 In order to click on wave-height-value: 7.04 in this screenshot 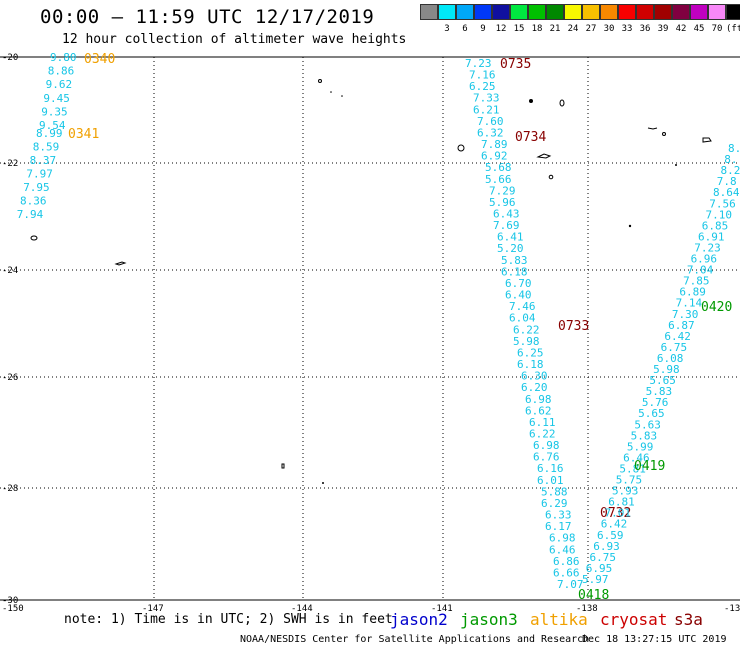, I will do `click(700, 270)`.